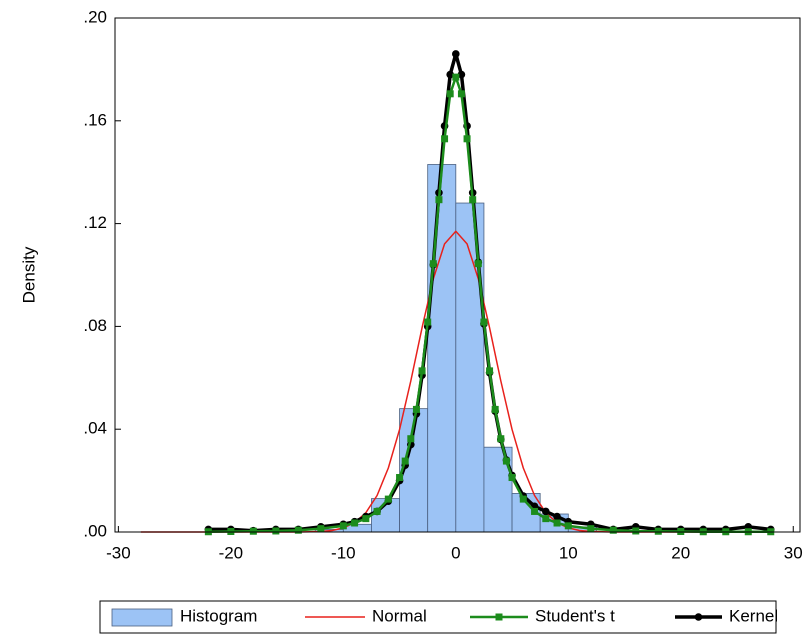 The width and height of the screenshot is (805, 644). What do you see at coordinates (680, 552) in the screenshot?
I see `x-tick-label: 20` at bounding box center [680, 552].